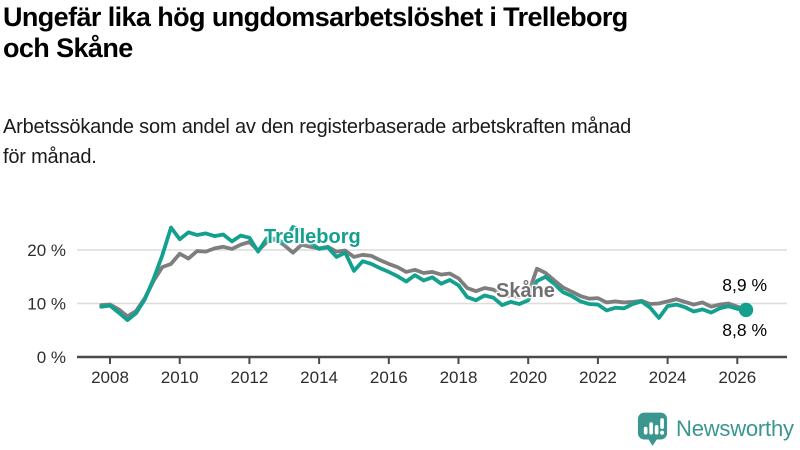 The width and height of the screenshot is (800, 450). I want to click on x-axis-tick-label: 2026, so click(737, 377).